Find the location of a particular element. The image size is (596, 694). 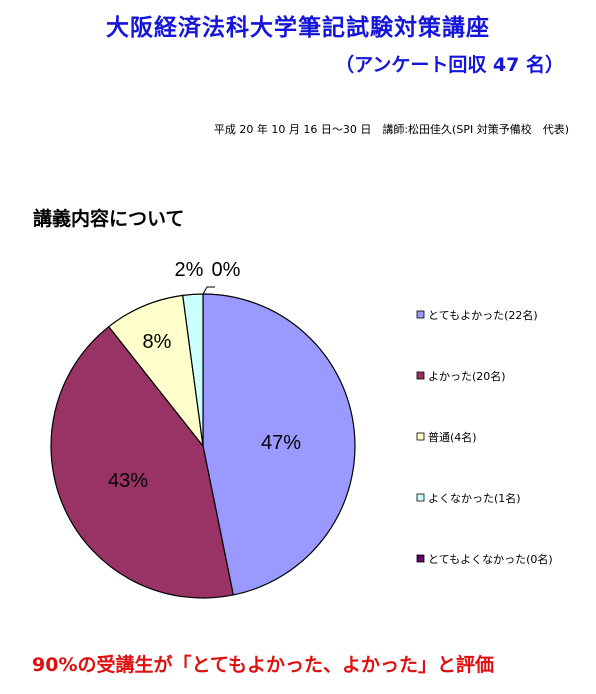

legend-label-3: よくなかった(1名) is located at coordinates (474, 498).